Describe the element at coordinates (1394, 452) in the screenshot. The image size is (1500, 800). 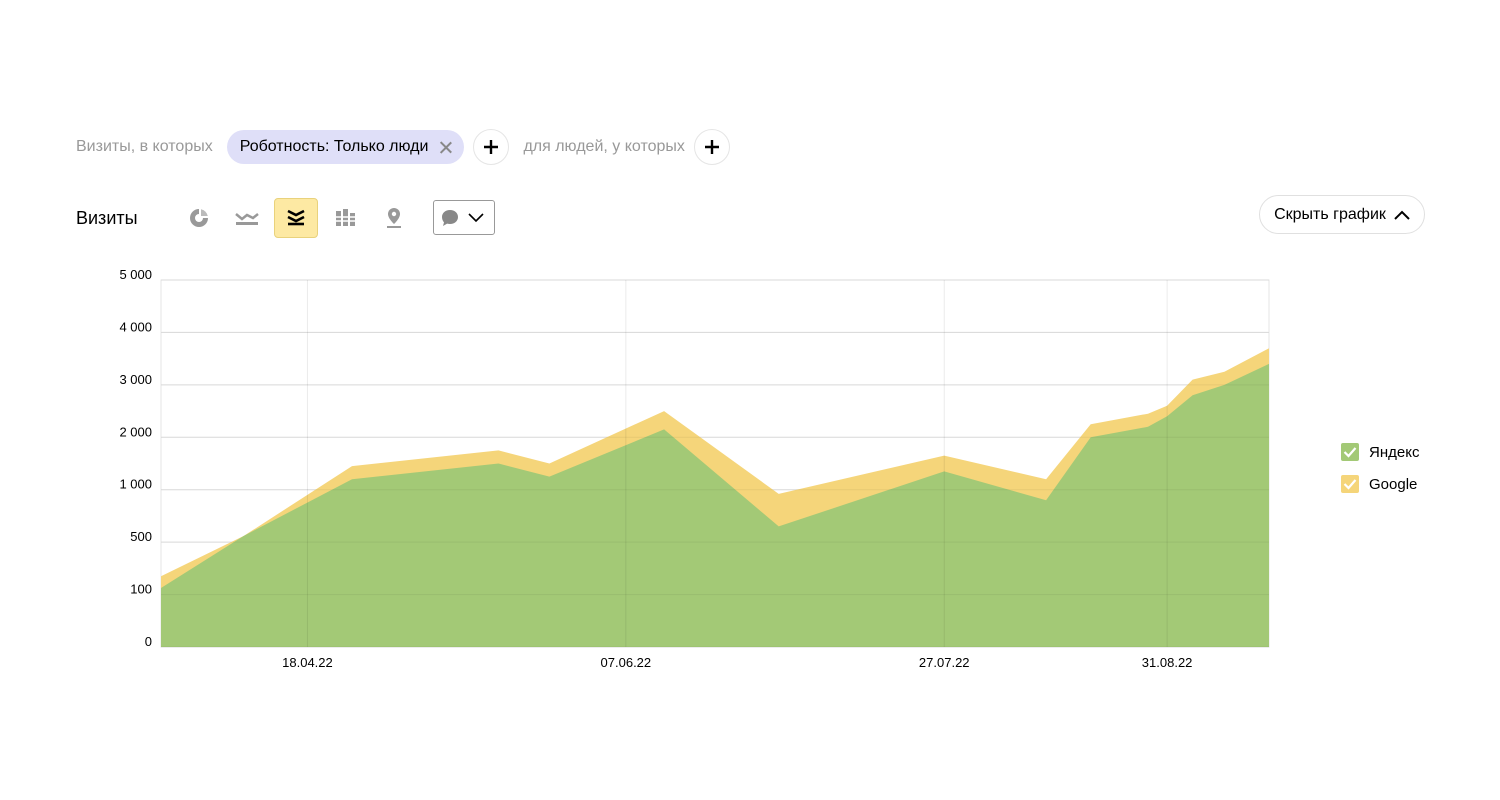
I see `legend-label: Яндекс` at that location.